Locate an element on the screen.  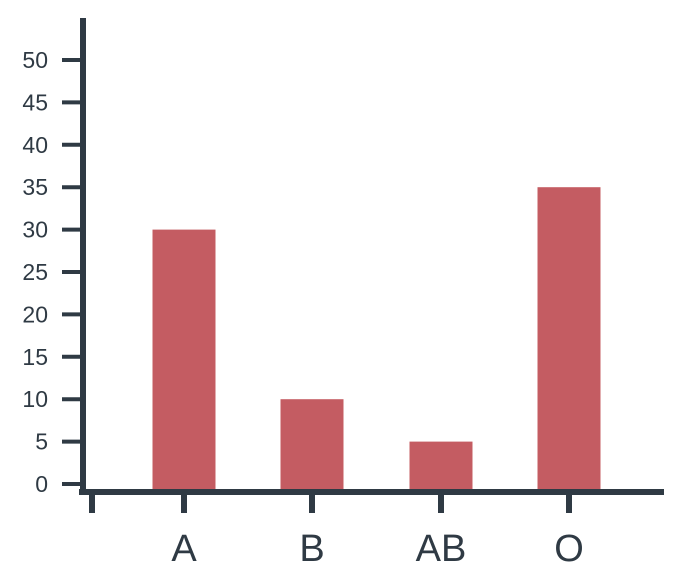
x-tick-label-ab: AB is located at coordinates (441, 549).